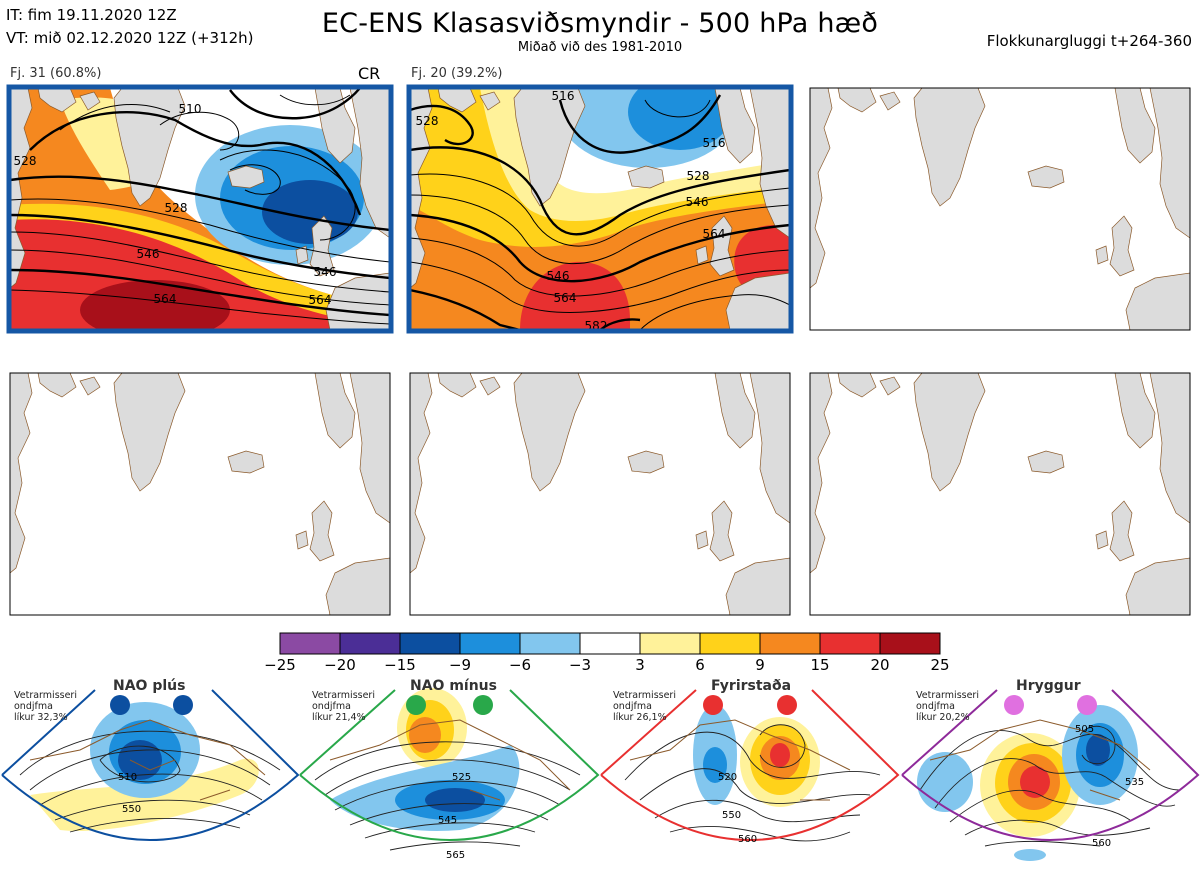 The image size is (1200, 871). What do you see at coordinates (608, 666) in the screenshot?
I see `colorbar-ticks: −25 −20 −15 −9 −6 −3 3 6 9 15 20 25` at bounding box center [608, 666].